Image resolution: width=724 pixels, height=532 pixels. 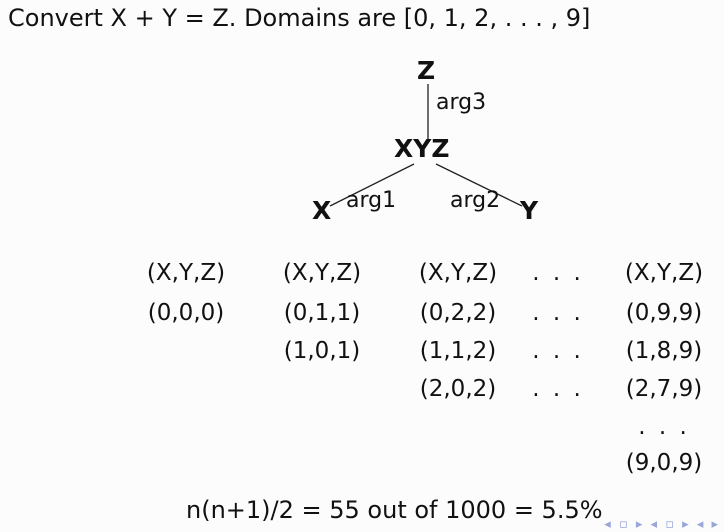 I want to click on column-2-header: (X,Y,Z), so click(x=322, y=273).